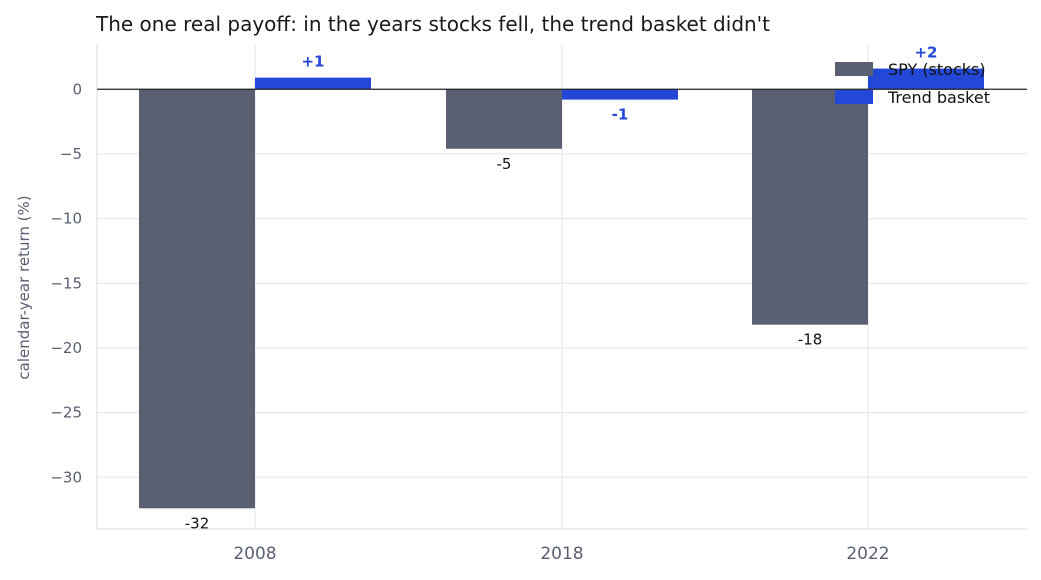  I want to click on legend: SPY (stocks) Trend basket, so click(912, 83).